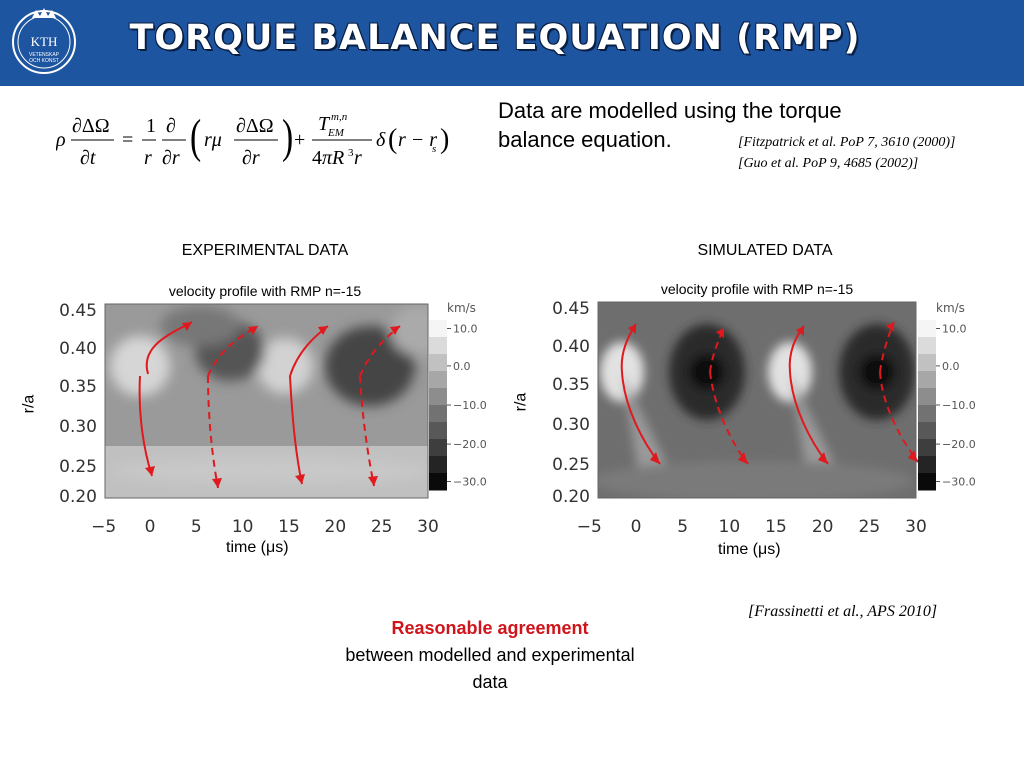 This screenshot has height=768, width=1024. I want to click on experimental-colorbar-label: −20.0, so click(470, 444).